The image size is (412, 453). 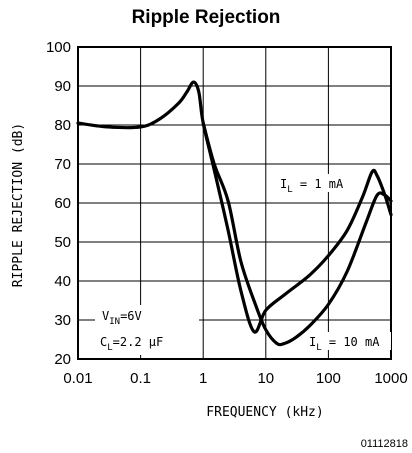 I want to click on annotation-il-1ma-main: I, so click(x=283, y=184).